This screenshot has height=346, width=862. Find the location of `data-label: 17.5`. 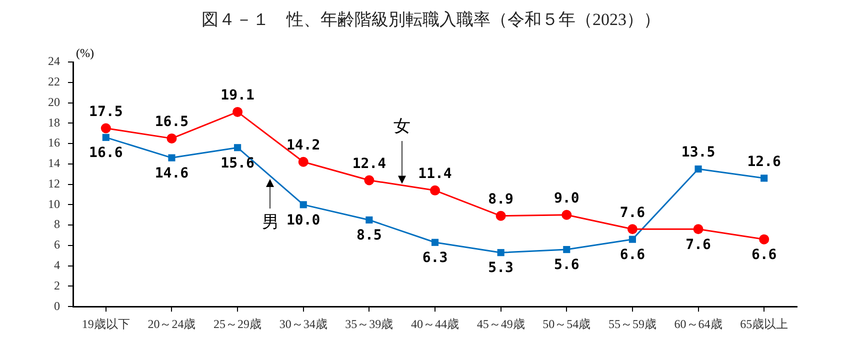

data-label: 17.5 is located at coordinates (106, 112).